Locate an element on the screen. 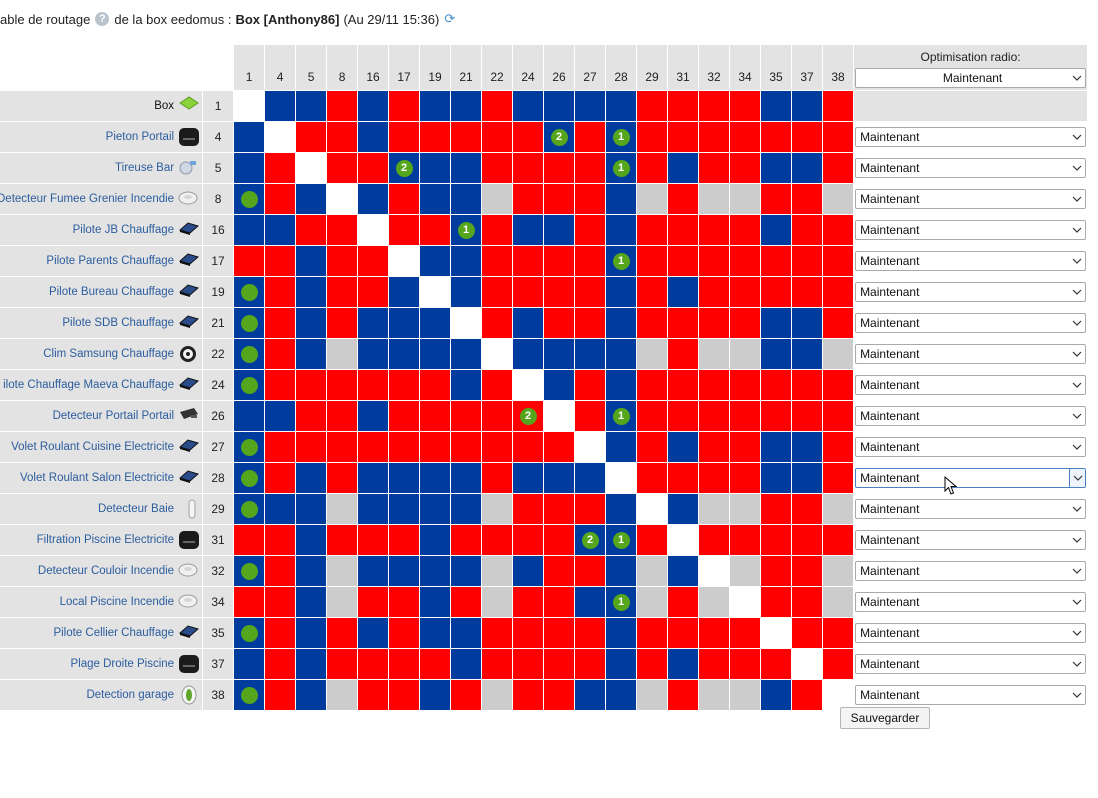 The width and height of the screenshot is (1098, 798). slim-sensor-icon is located at coordinates (188, 509).